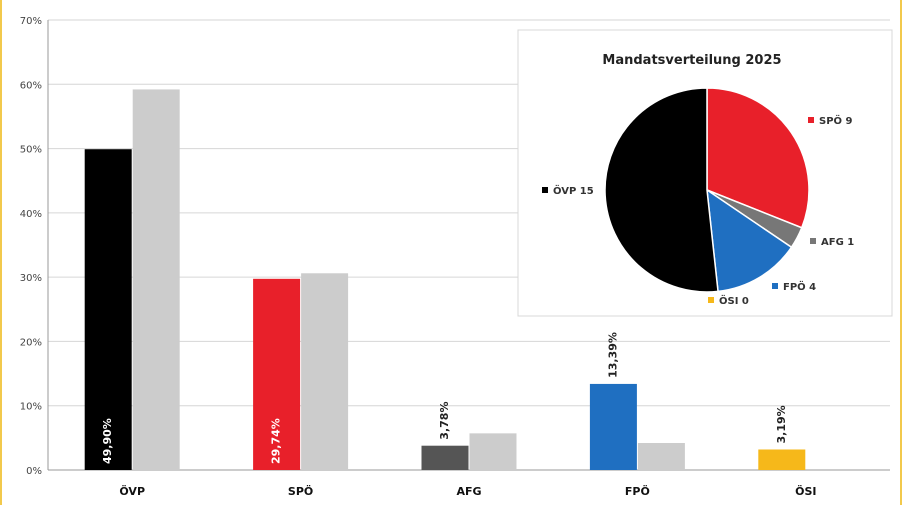  What do you see at coordinates (108, 309) in the screenshot?
I see `bar-ÖVP-2025` at bounding box center [108, 309].